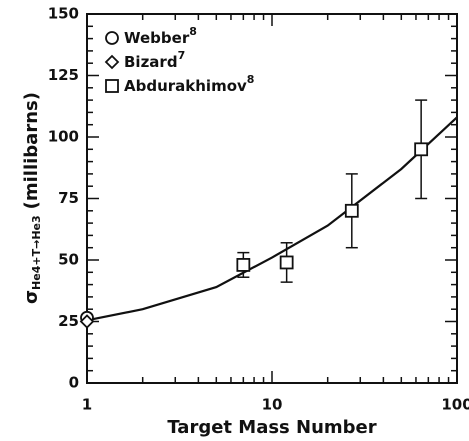 The image size is (469, 441). I want to click on y-tick-label: 50, so click(68, 260).